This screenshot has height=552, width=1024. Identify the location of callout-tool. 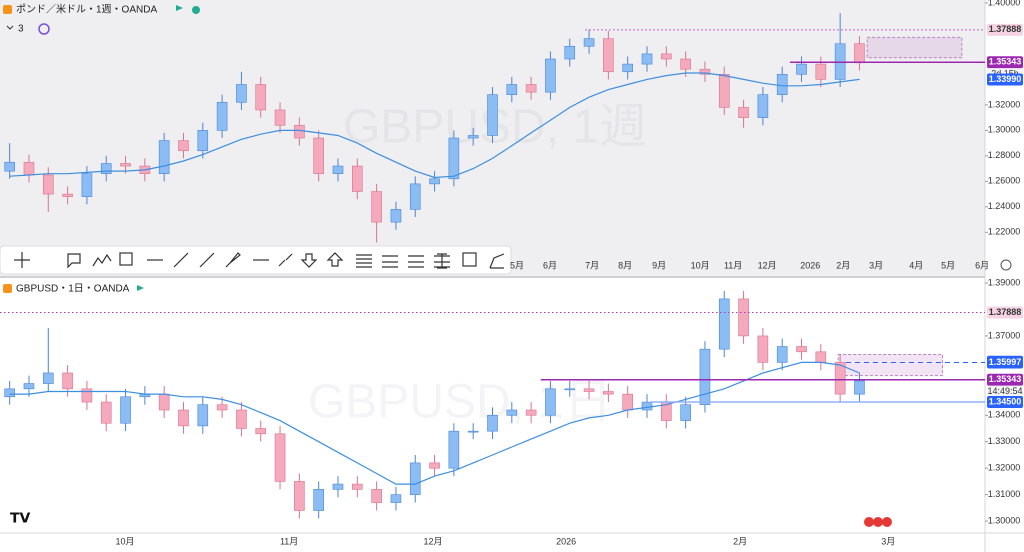
(74, 261).